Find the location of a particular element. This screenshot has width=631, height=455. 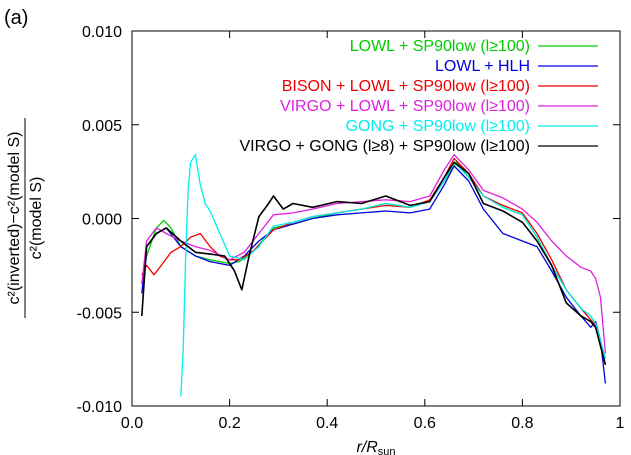

legend-label-6: VIRGO + GONG (l≥8) + SP90low (l≥100) is located at coordinates (384, 146).